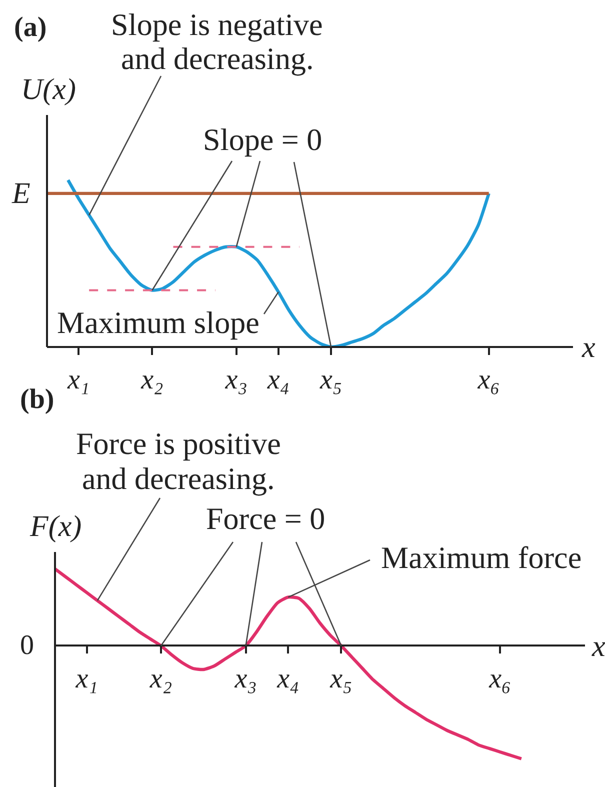 Image resolution: width=605 pixels, height=787 pixels. What do you see at coordinates (55, 526) in the screenshot?
I see `y-axis-title: F(x)` at bounding box center [55, 526].